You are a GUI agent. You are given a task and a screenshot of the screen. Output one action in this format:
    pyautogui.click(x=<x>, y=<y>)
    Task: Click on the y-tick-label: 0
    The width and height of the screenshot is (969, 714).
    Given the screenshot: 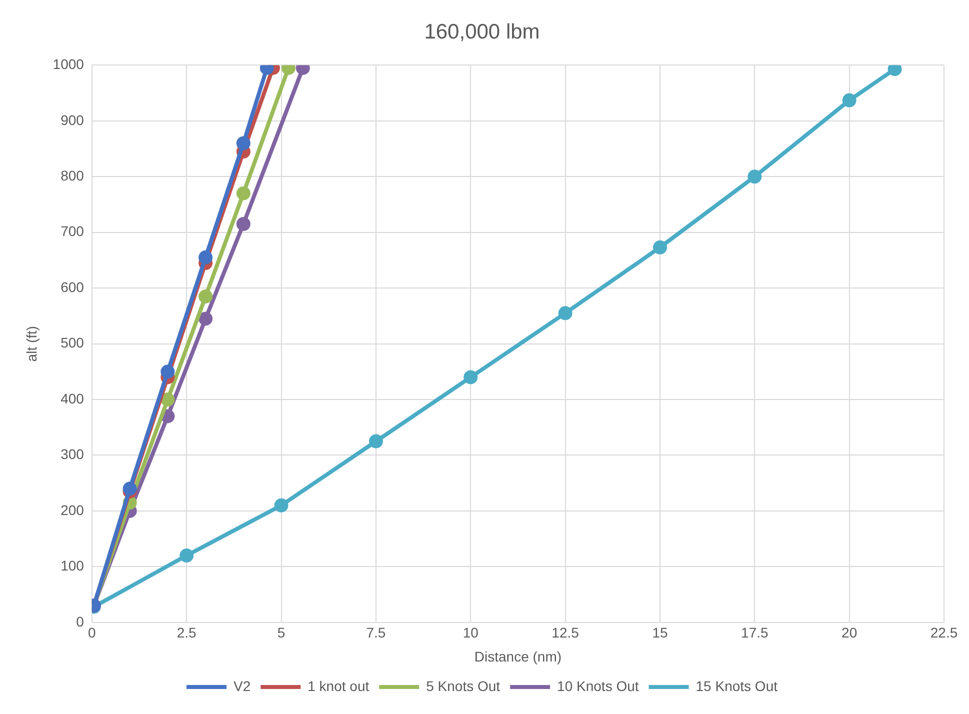 What is the action you would take?
    pyautogui.click(x=80, y=621)
    